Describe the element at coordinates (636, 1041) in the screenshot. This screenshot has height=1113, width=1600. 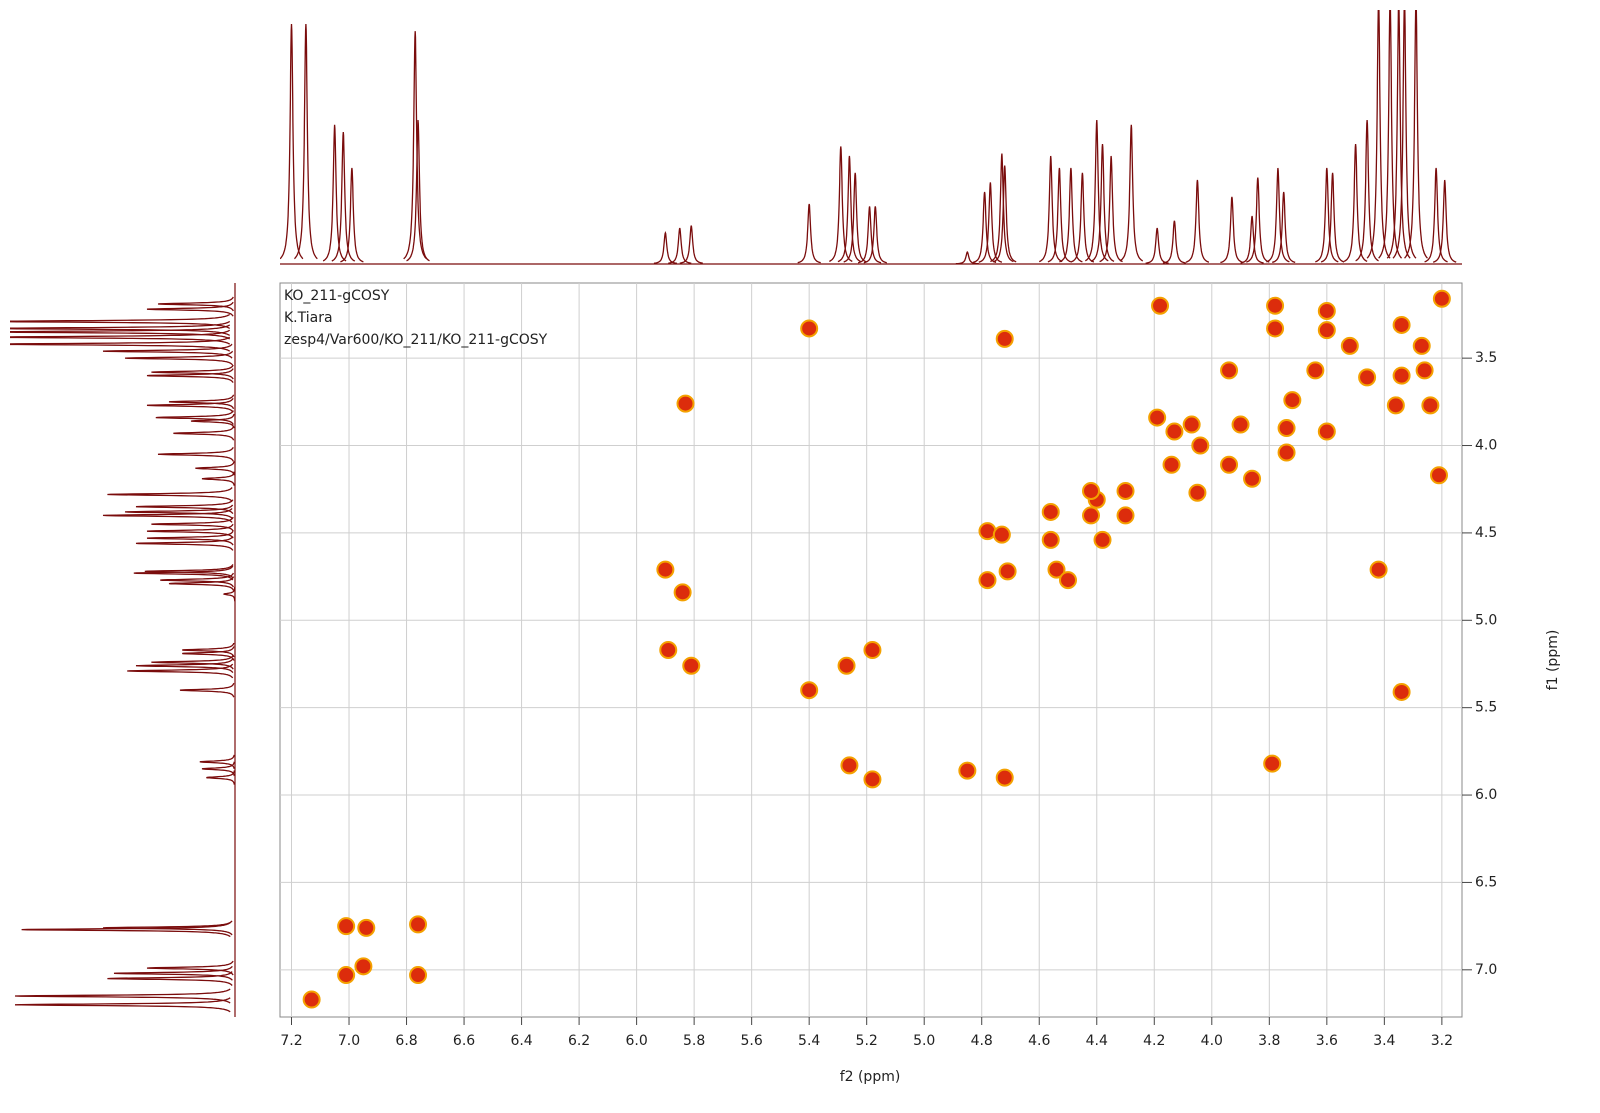
I see `x-tick-label: 6.0` at that location.